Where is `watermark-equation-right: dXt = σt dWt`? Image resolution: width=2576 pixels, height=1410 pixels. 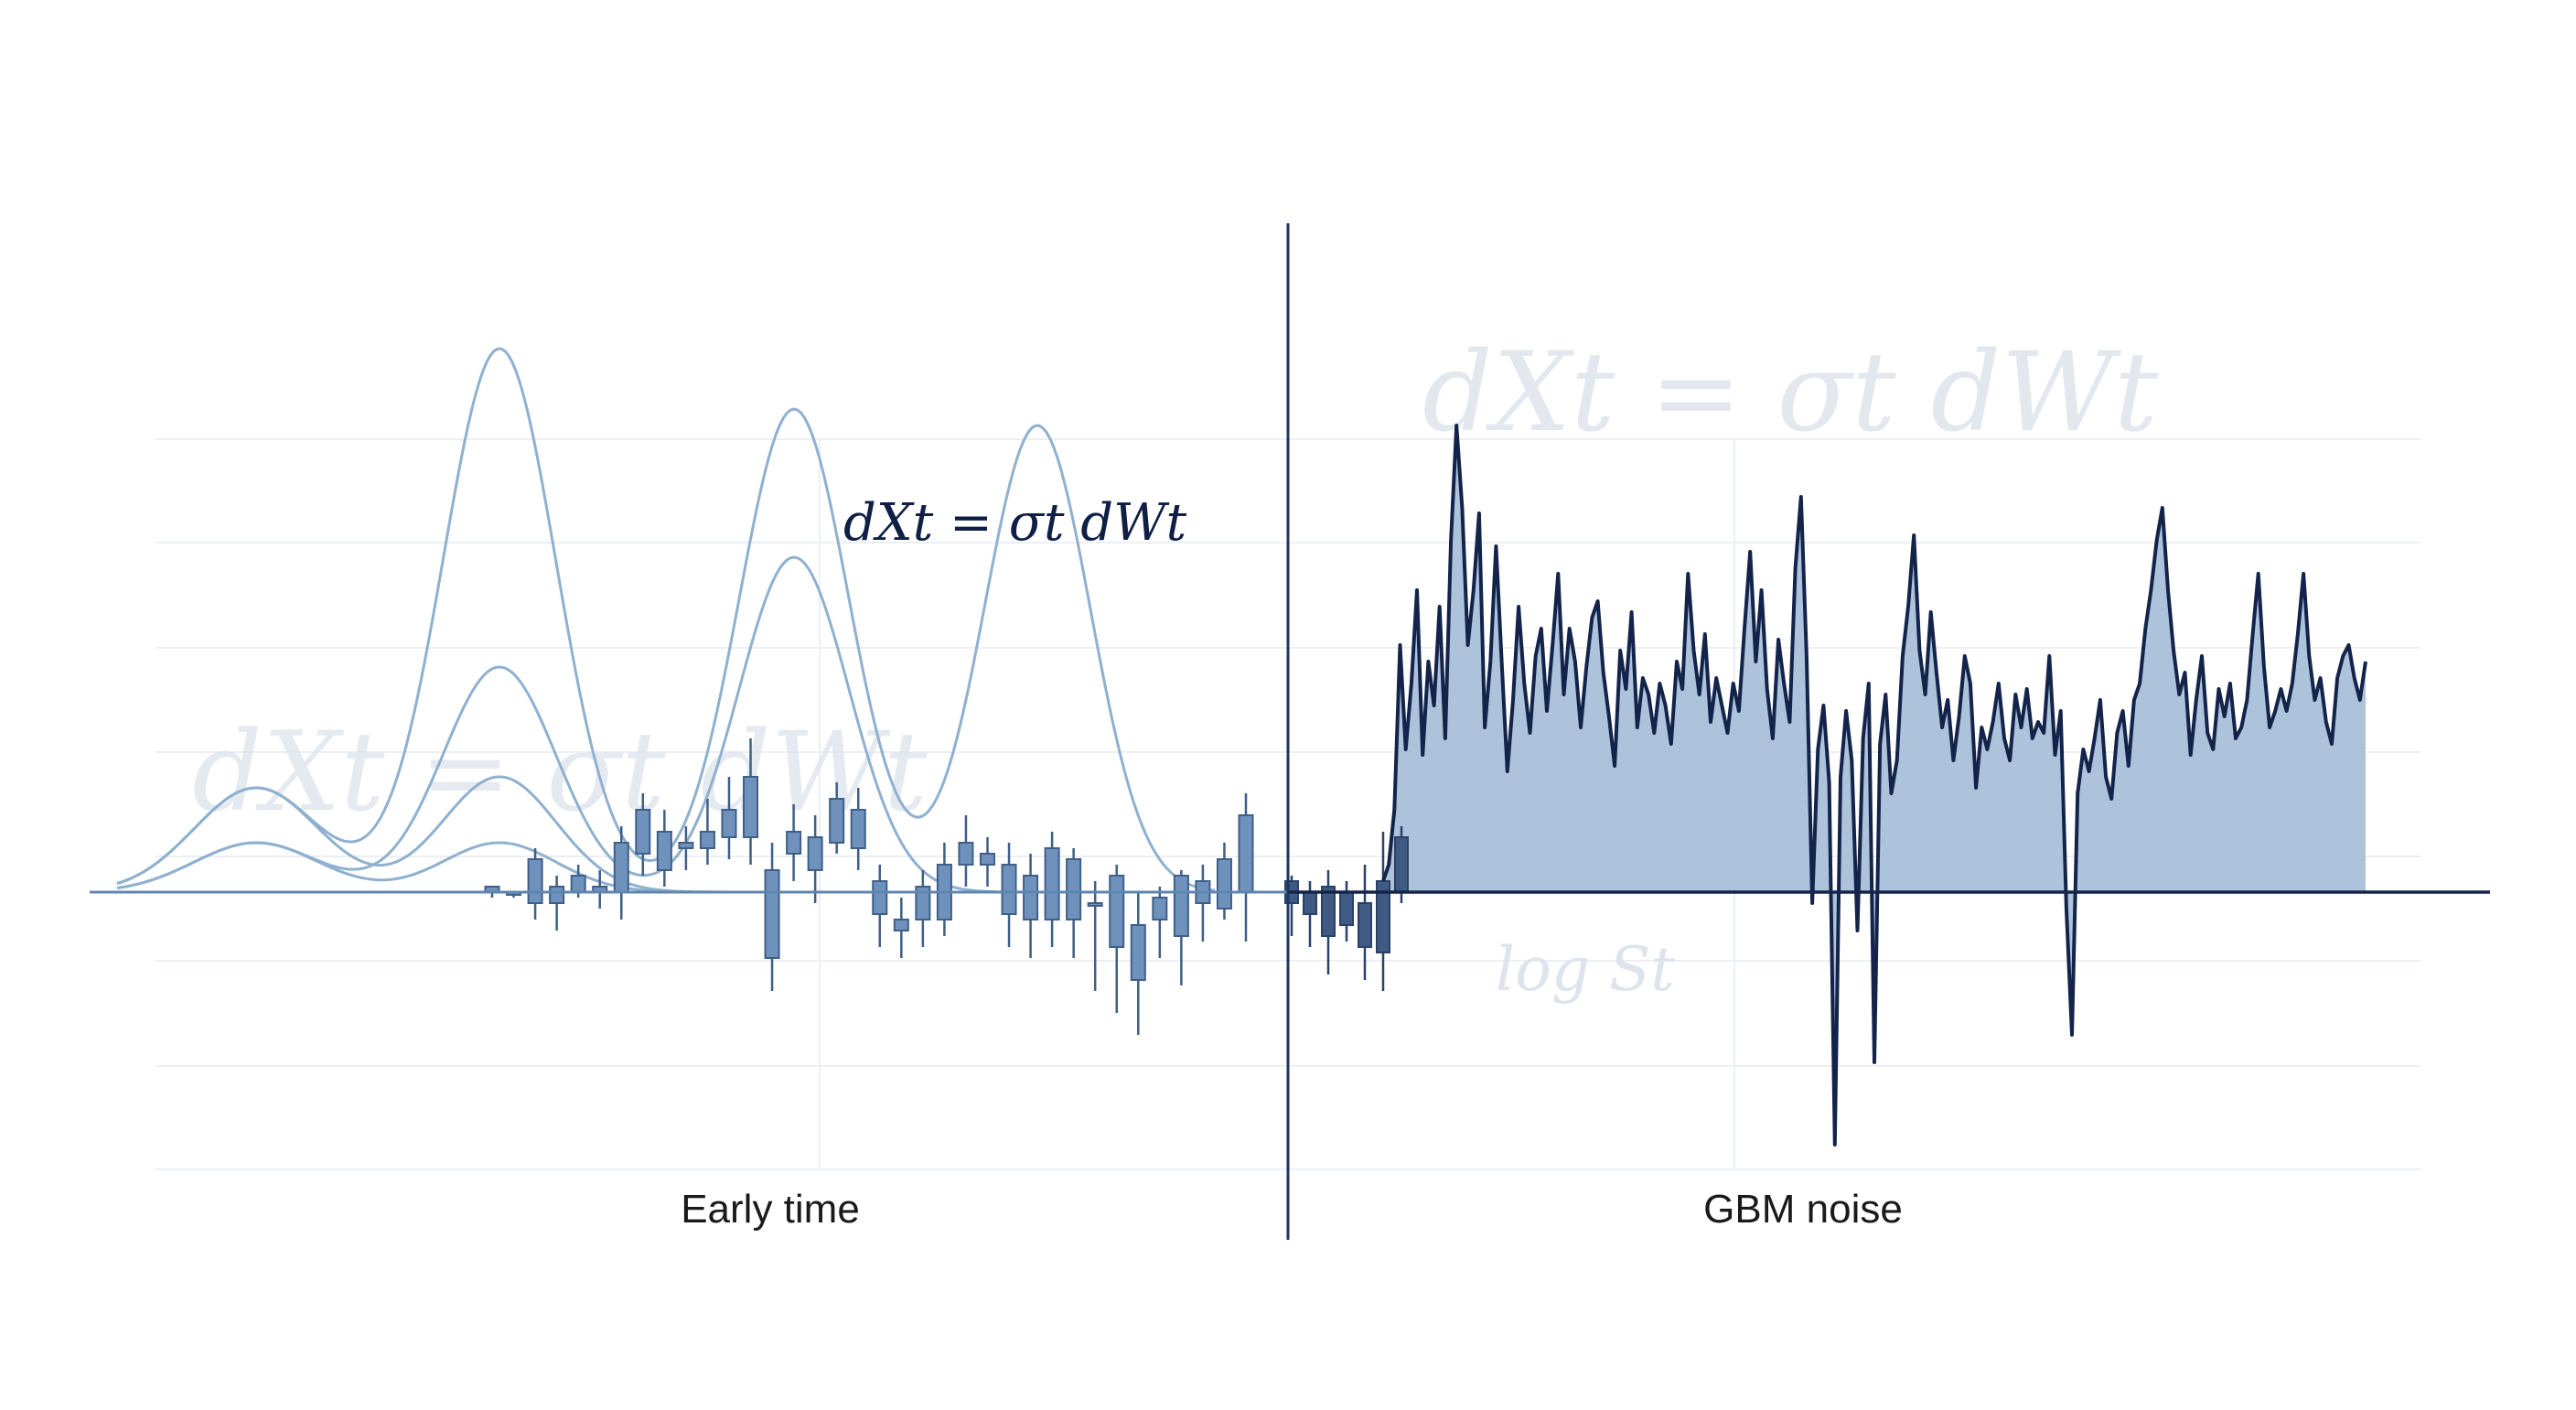 watermark-equation-right: dXt = σt dWt is located at coordinates (1791, 393).